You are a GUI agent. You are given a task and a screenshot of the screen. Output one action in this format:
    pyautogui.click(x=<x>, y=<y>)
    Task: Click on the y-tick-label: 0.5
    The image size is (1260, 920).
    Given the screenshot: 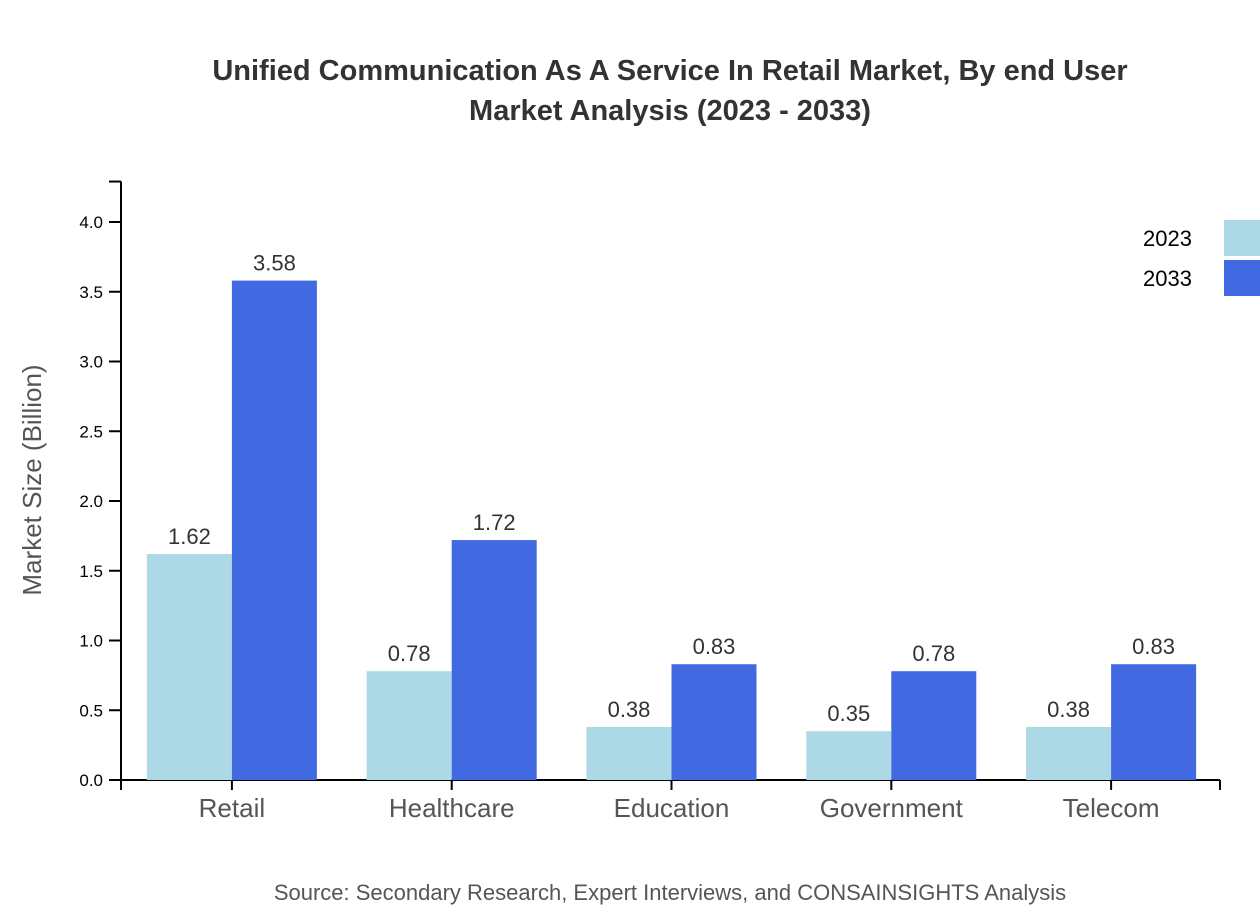 What is the action you would take?
    pyautogui.click(x=91, y=710)
    